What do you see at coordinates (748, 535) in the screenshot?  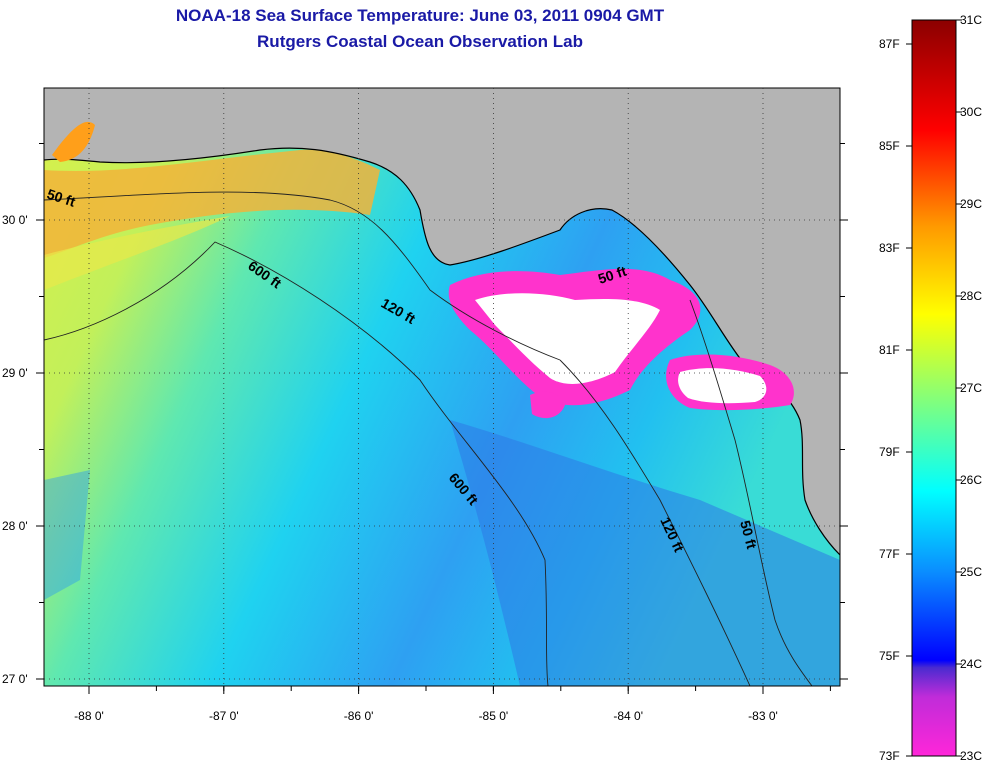 I see `contour-label: 50 ft` at bounding box center [748, 535].